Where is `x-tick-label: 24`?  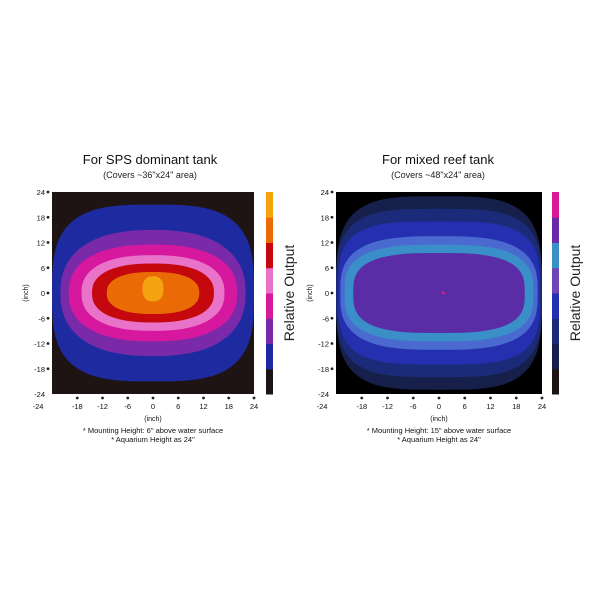
x-tick-label: 24 is located at coordinates (542, 406).